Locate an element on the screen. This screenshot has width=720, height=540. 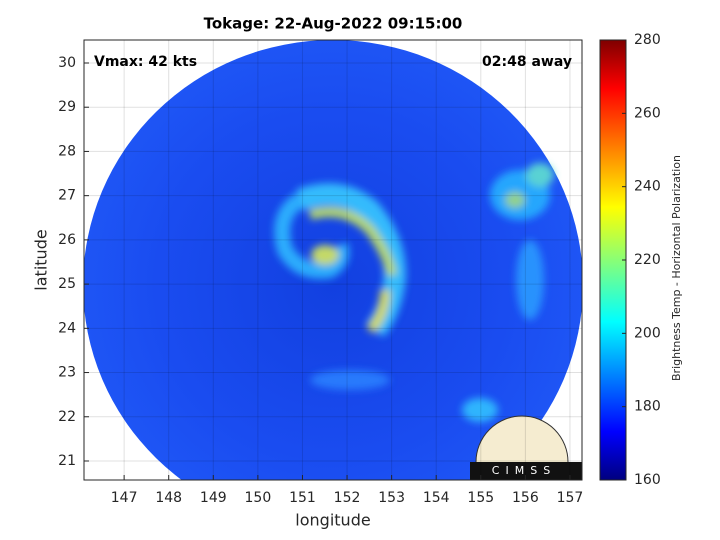
y-tick-label: 24 is located at coordinates (67, 328).